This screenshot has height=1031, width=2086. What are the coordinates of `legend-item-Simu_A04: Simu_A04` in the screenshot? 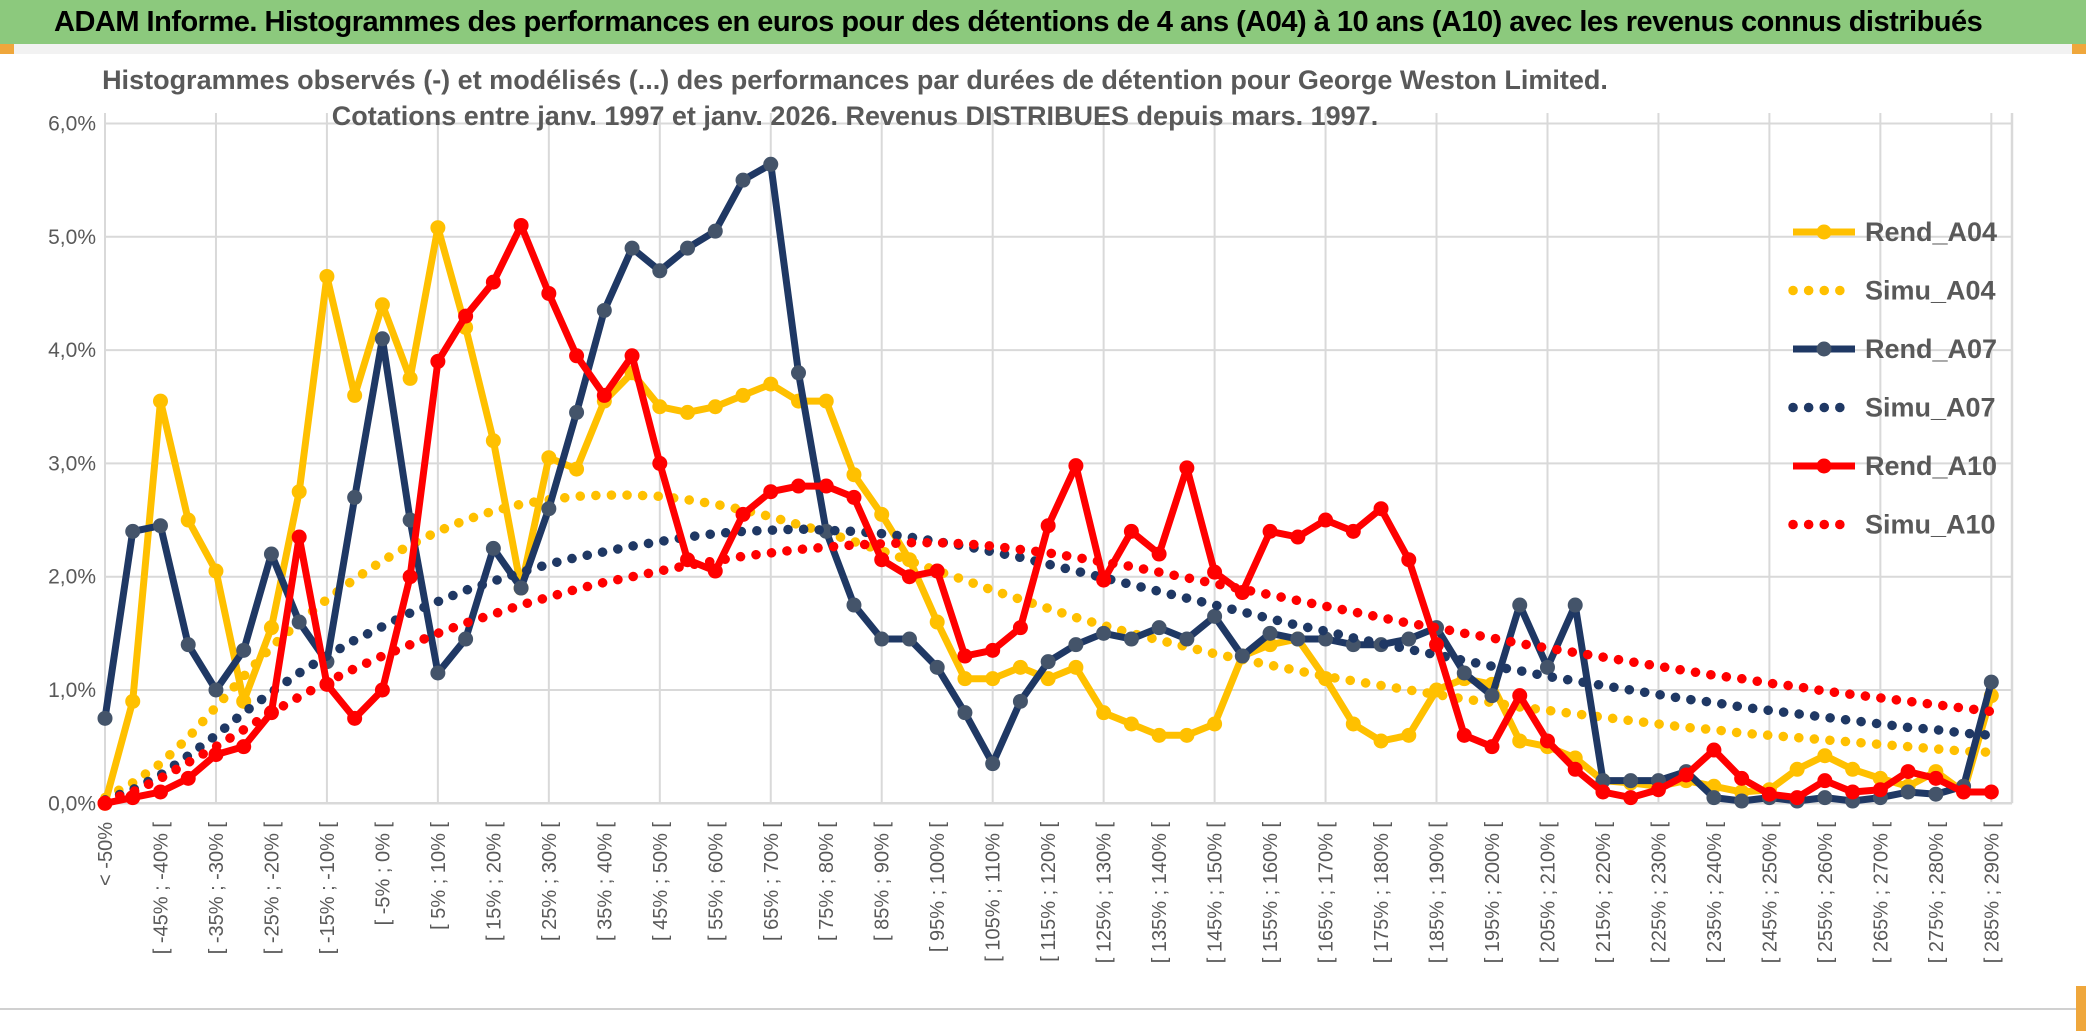 It's located at (1892, 291).